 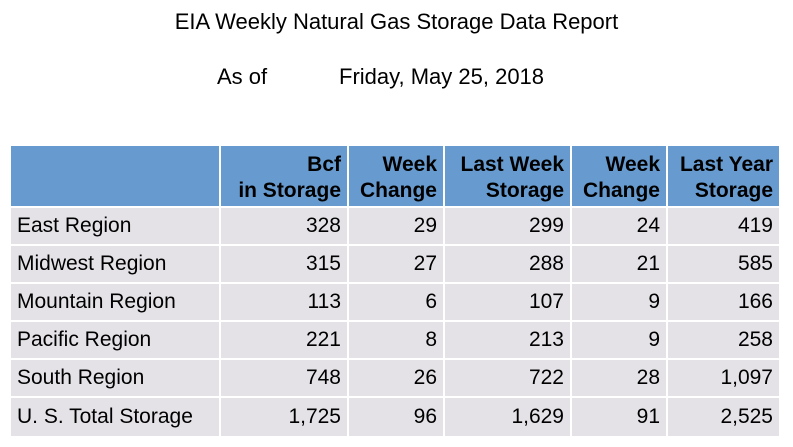 What do you see at coordinates (726, 164) in the screenshot?
I see `header-line: Last Year` at bounding box center [726, 164].